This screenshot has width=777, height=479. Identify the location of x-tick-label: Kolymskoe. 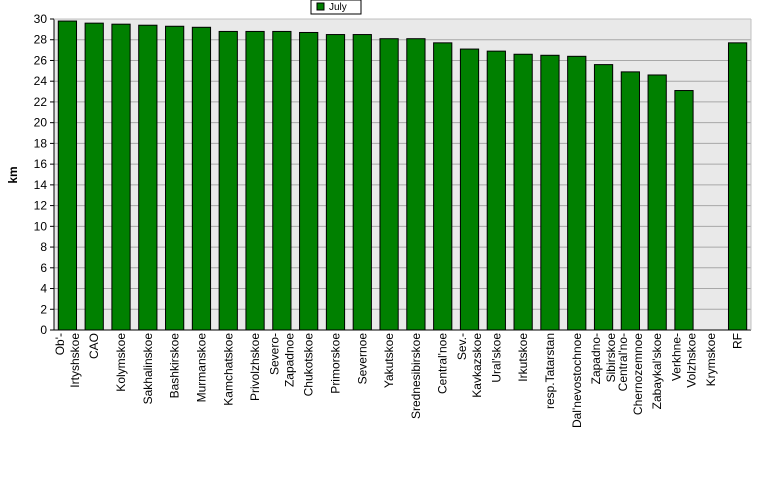
(121, 362).